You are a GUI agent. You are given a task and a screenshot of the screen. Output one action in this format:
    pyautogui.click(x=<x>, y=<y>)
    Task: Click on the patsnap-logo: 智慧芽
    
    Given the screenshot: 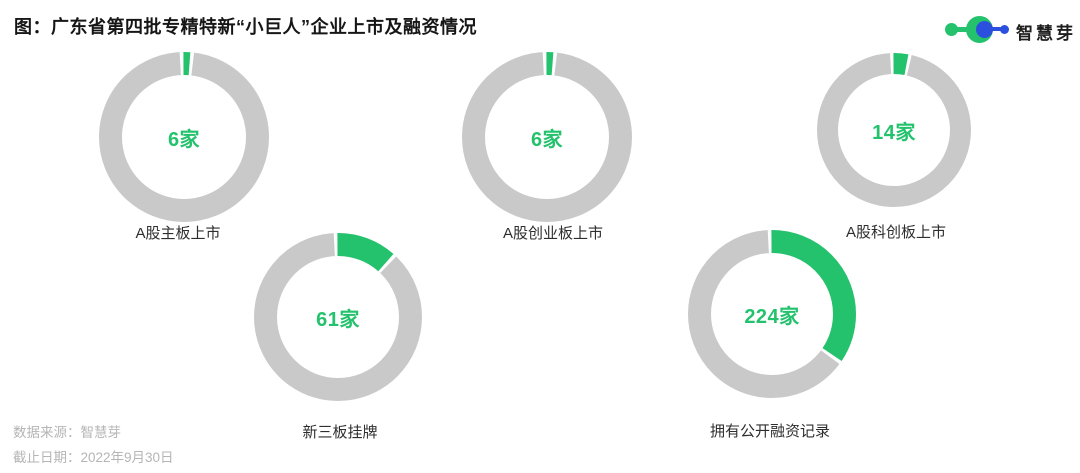 What is the action you would take?
    pyautogui.click(x=1011, y=29)
    